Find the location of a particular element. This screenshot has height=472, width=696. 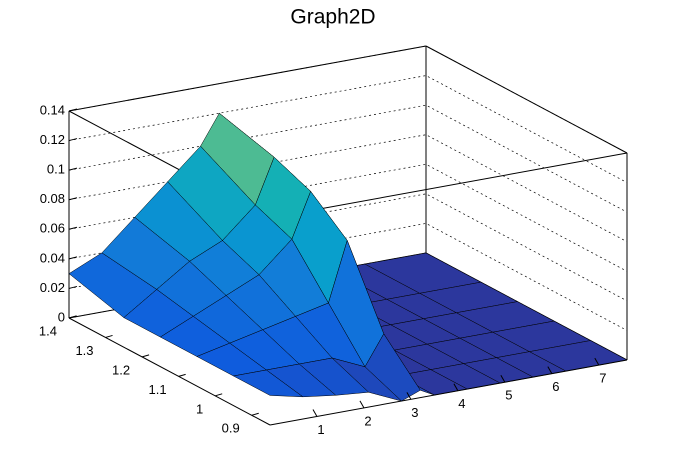

y-tick-label: 0.9 is located at coordinates (231, 428).